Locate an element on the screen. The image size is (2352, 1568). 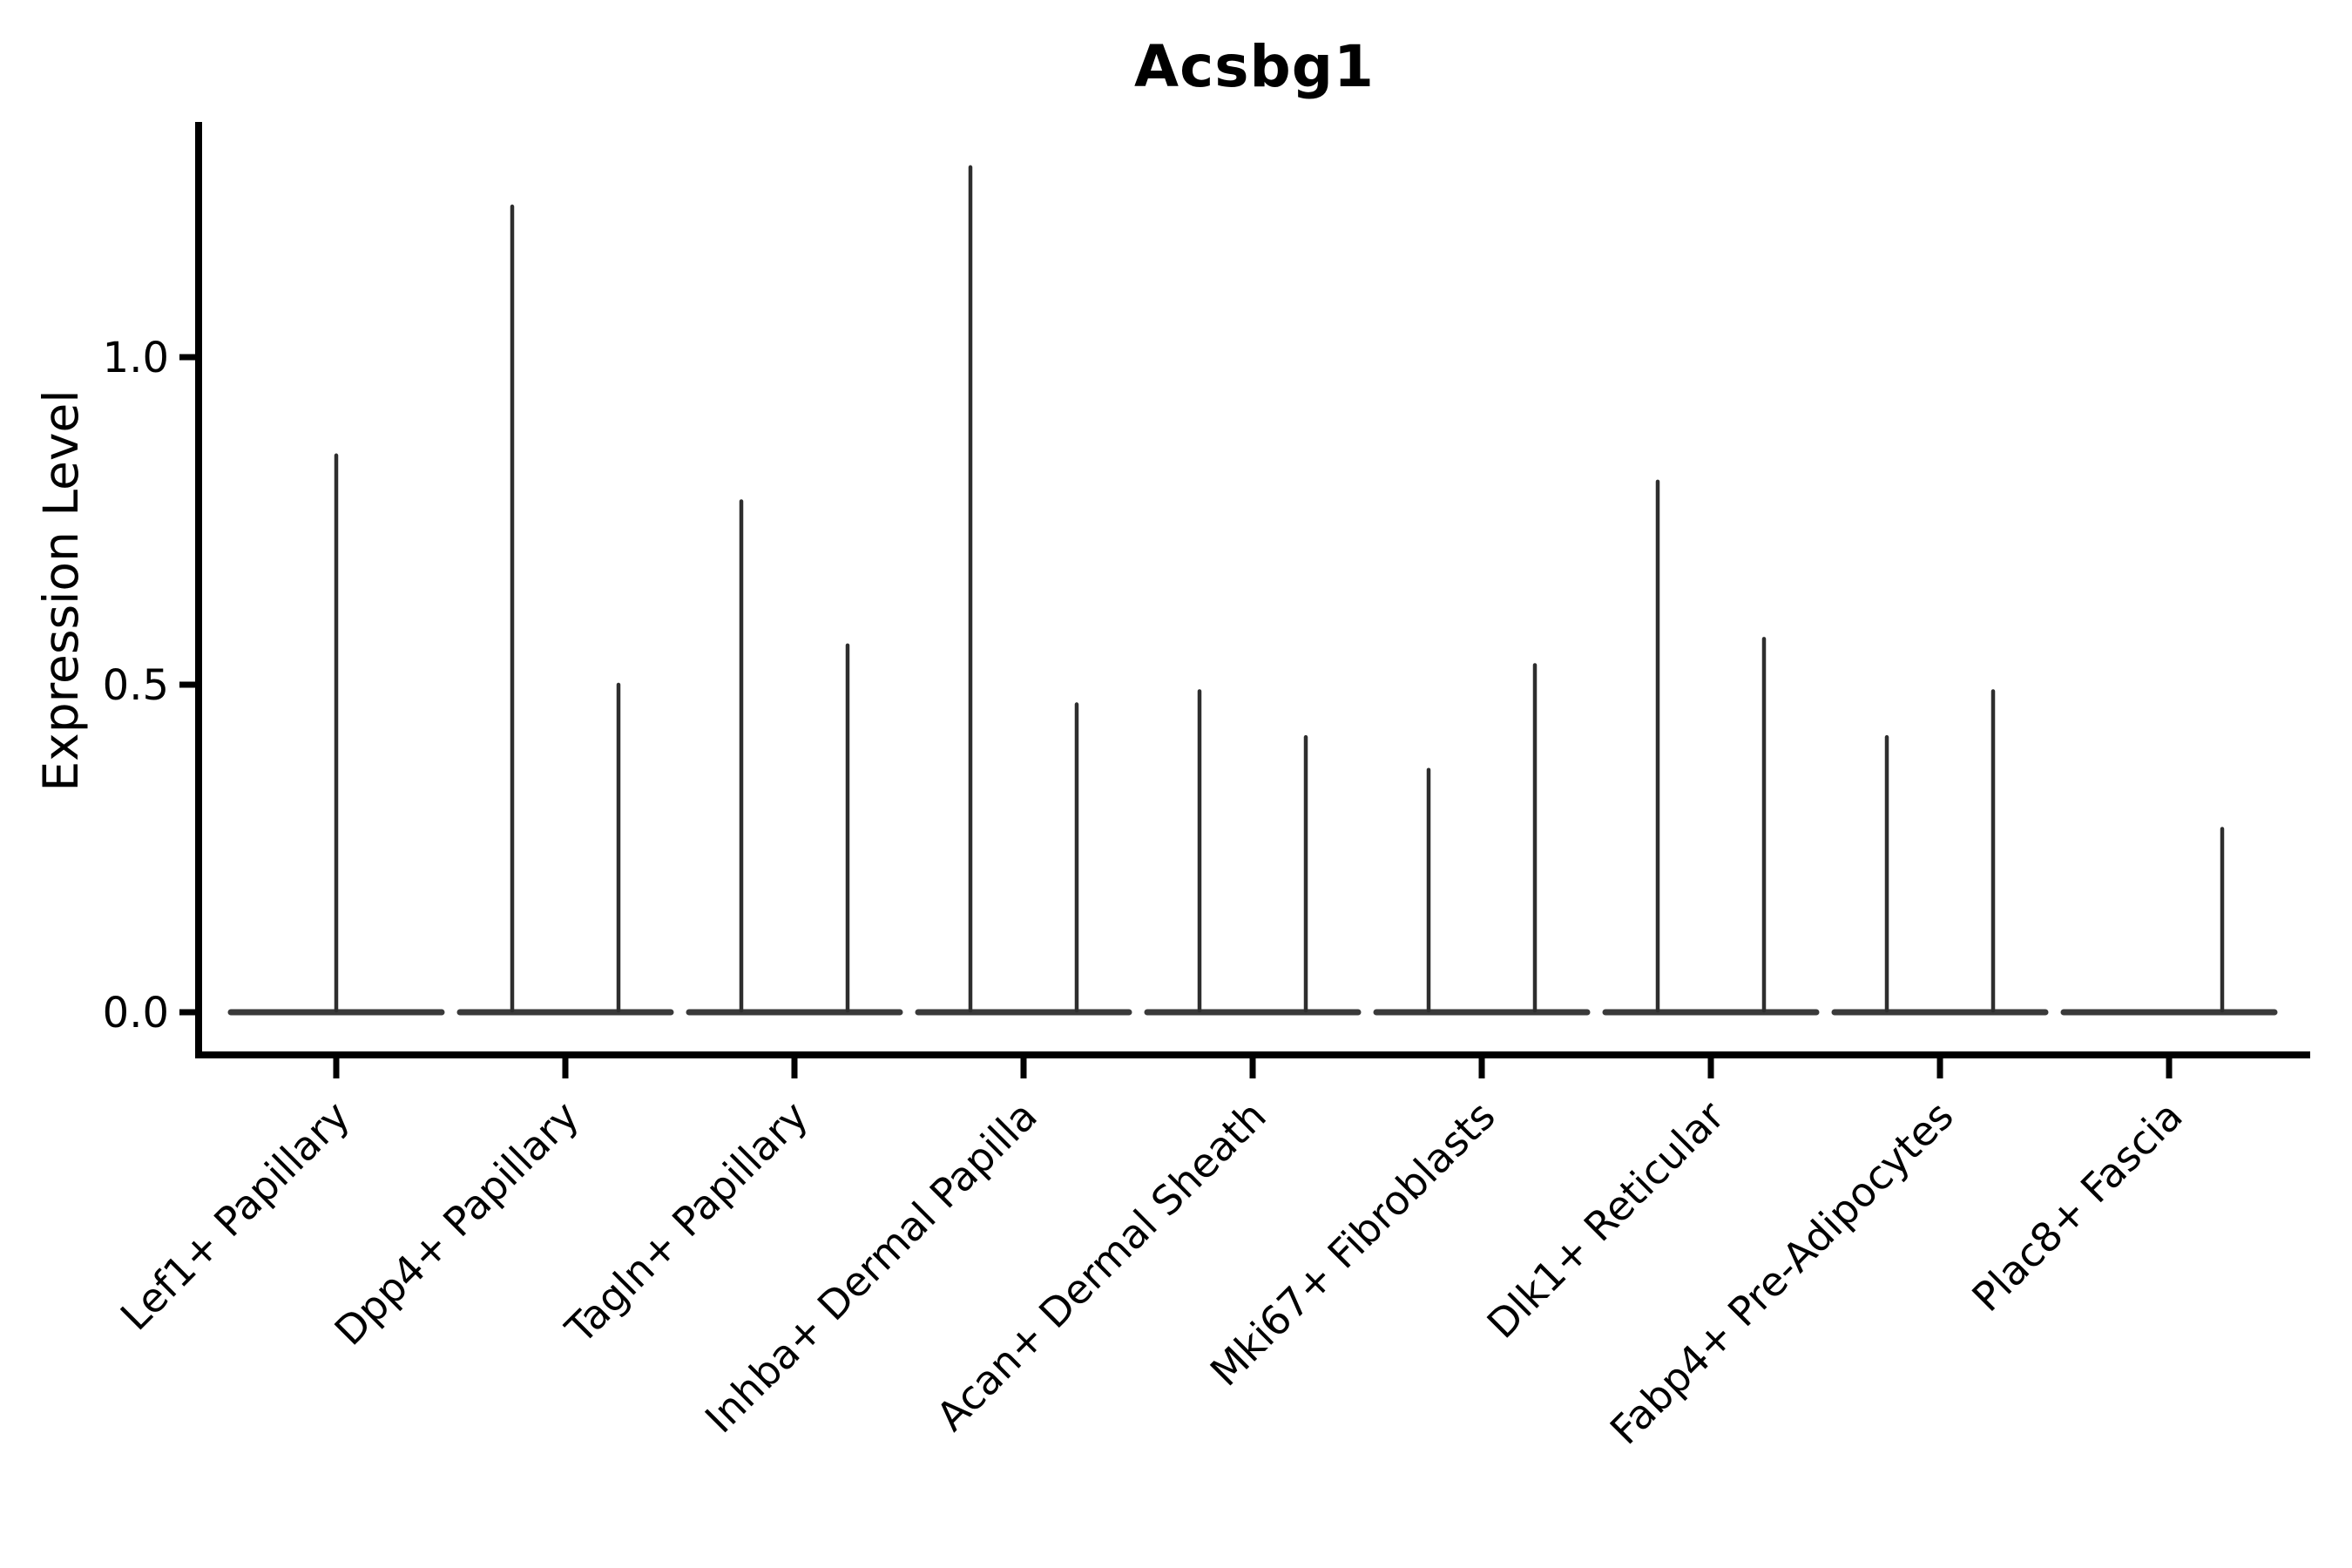
y-tick-label: 0.0 is located at coordinates (136, 1013).